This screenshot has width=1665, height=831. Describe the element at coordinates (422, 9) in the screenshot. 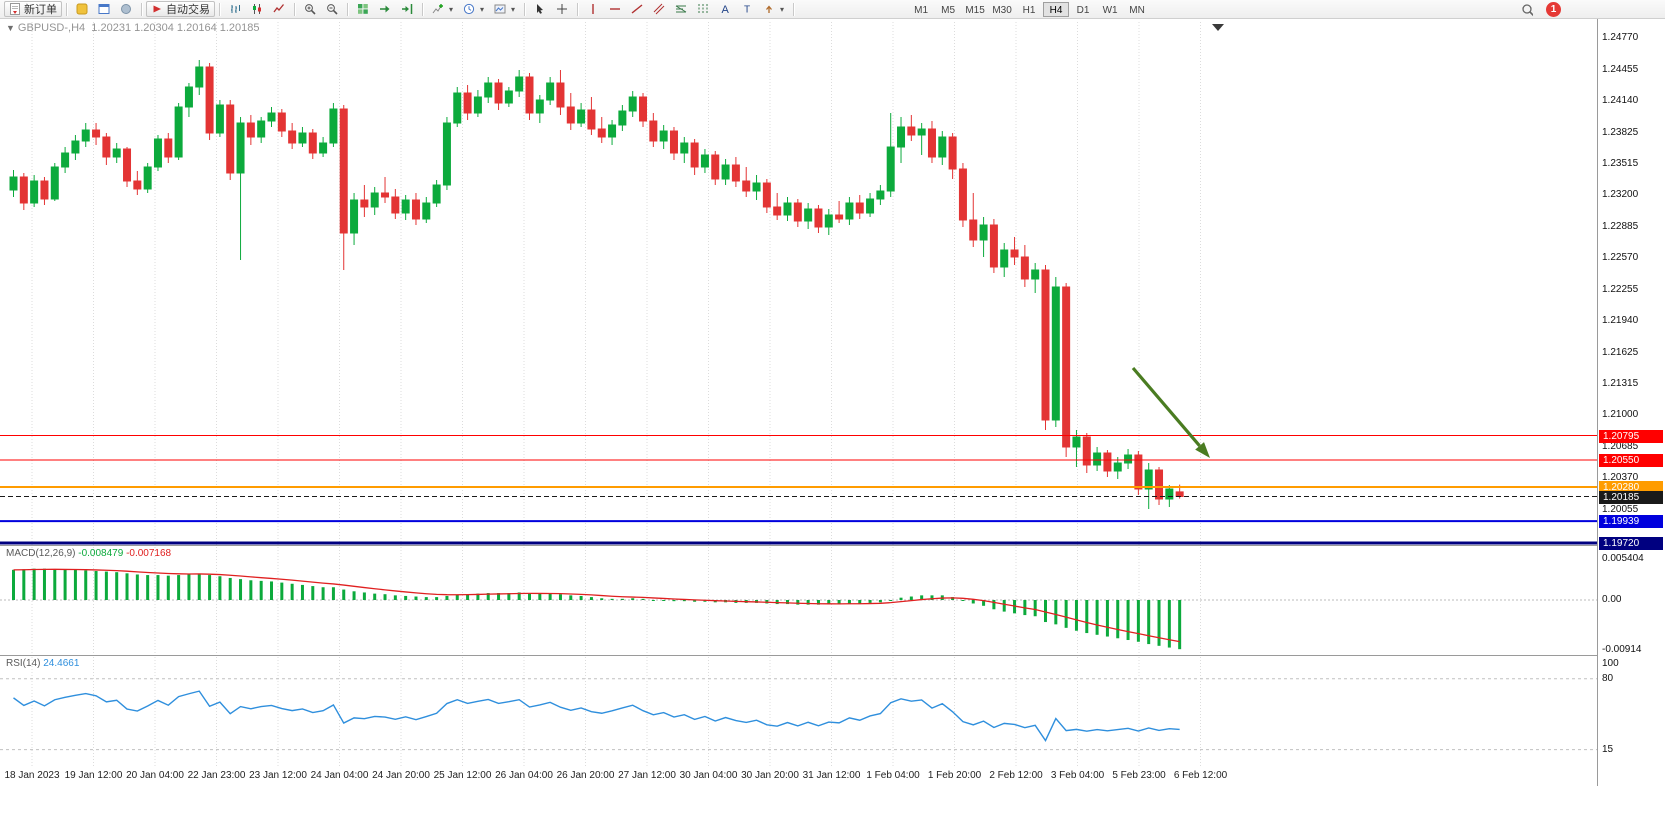

I see `toolbar-separator` at that location.